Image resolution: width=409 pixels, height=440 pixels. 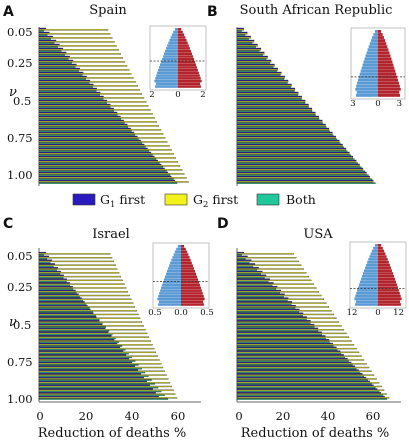 I want to click on panel-d-xtick-2: 20, so click(x=283, y=416).